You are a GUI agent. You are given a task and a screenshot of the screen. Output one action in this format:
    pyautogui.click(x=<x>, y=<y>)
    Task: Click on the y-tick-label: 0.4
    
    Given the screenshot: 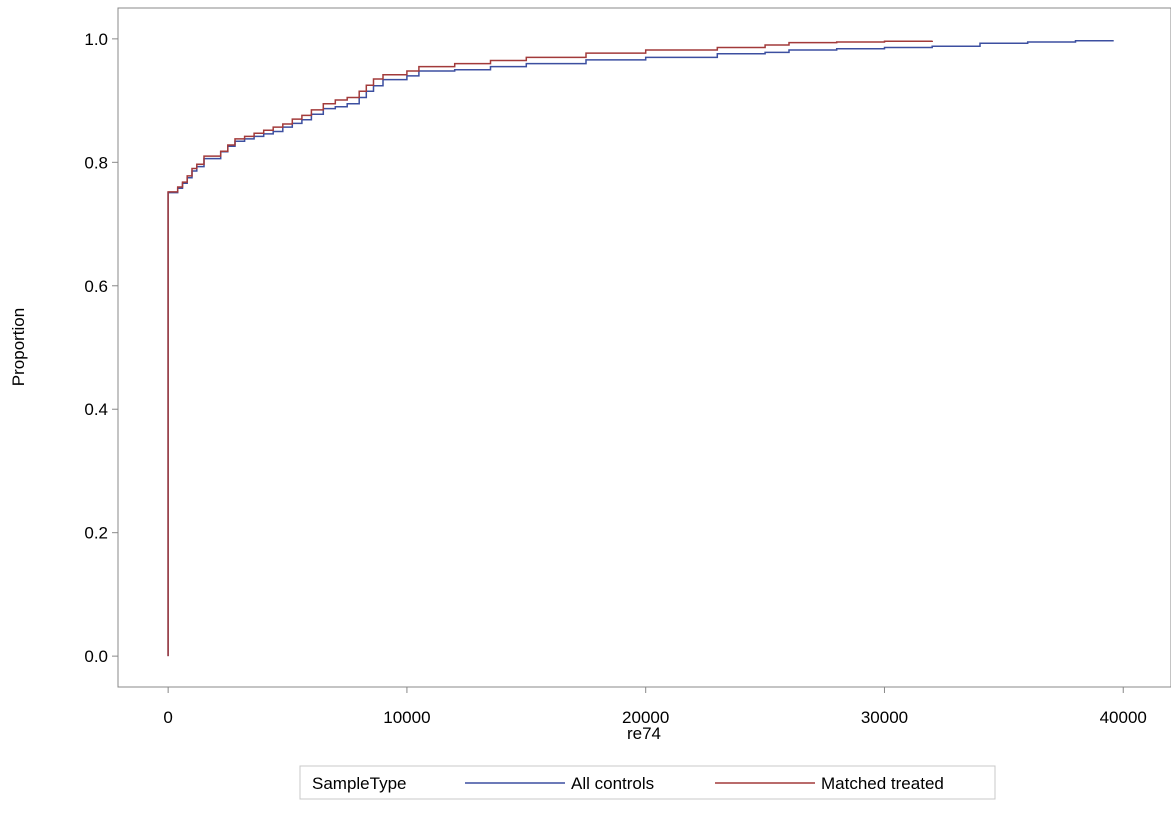 What is the action you would take?
    pyautogui.click(x=96, y=409)
    